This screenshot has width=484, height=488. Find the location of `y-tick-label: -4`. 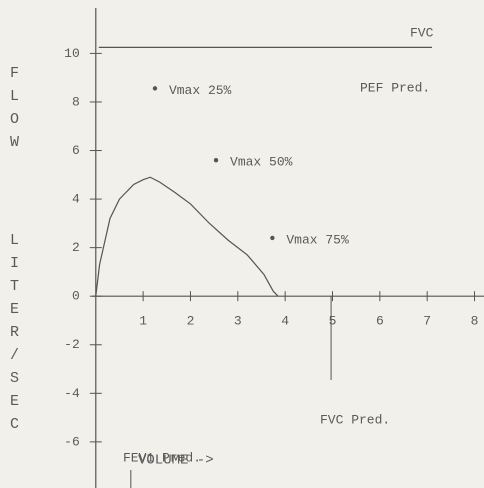

y-tick-label: -4 is located at coordinates (72, 393).